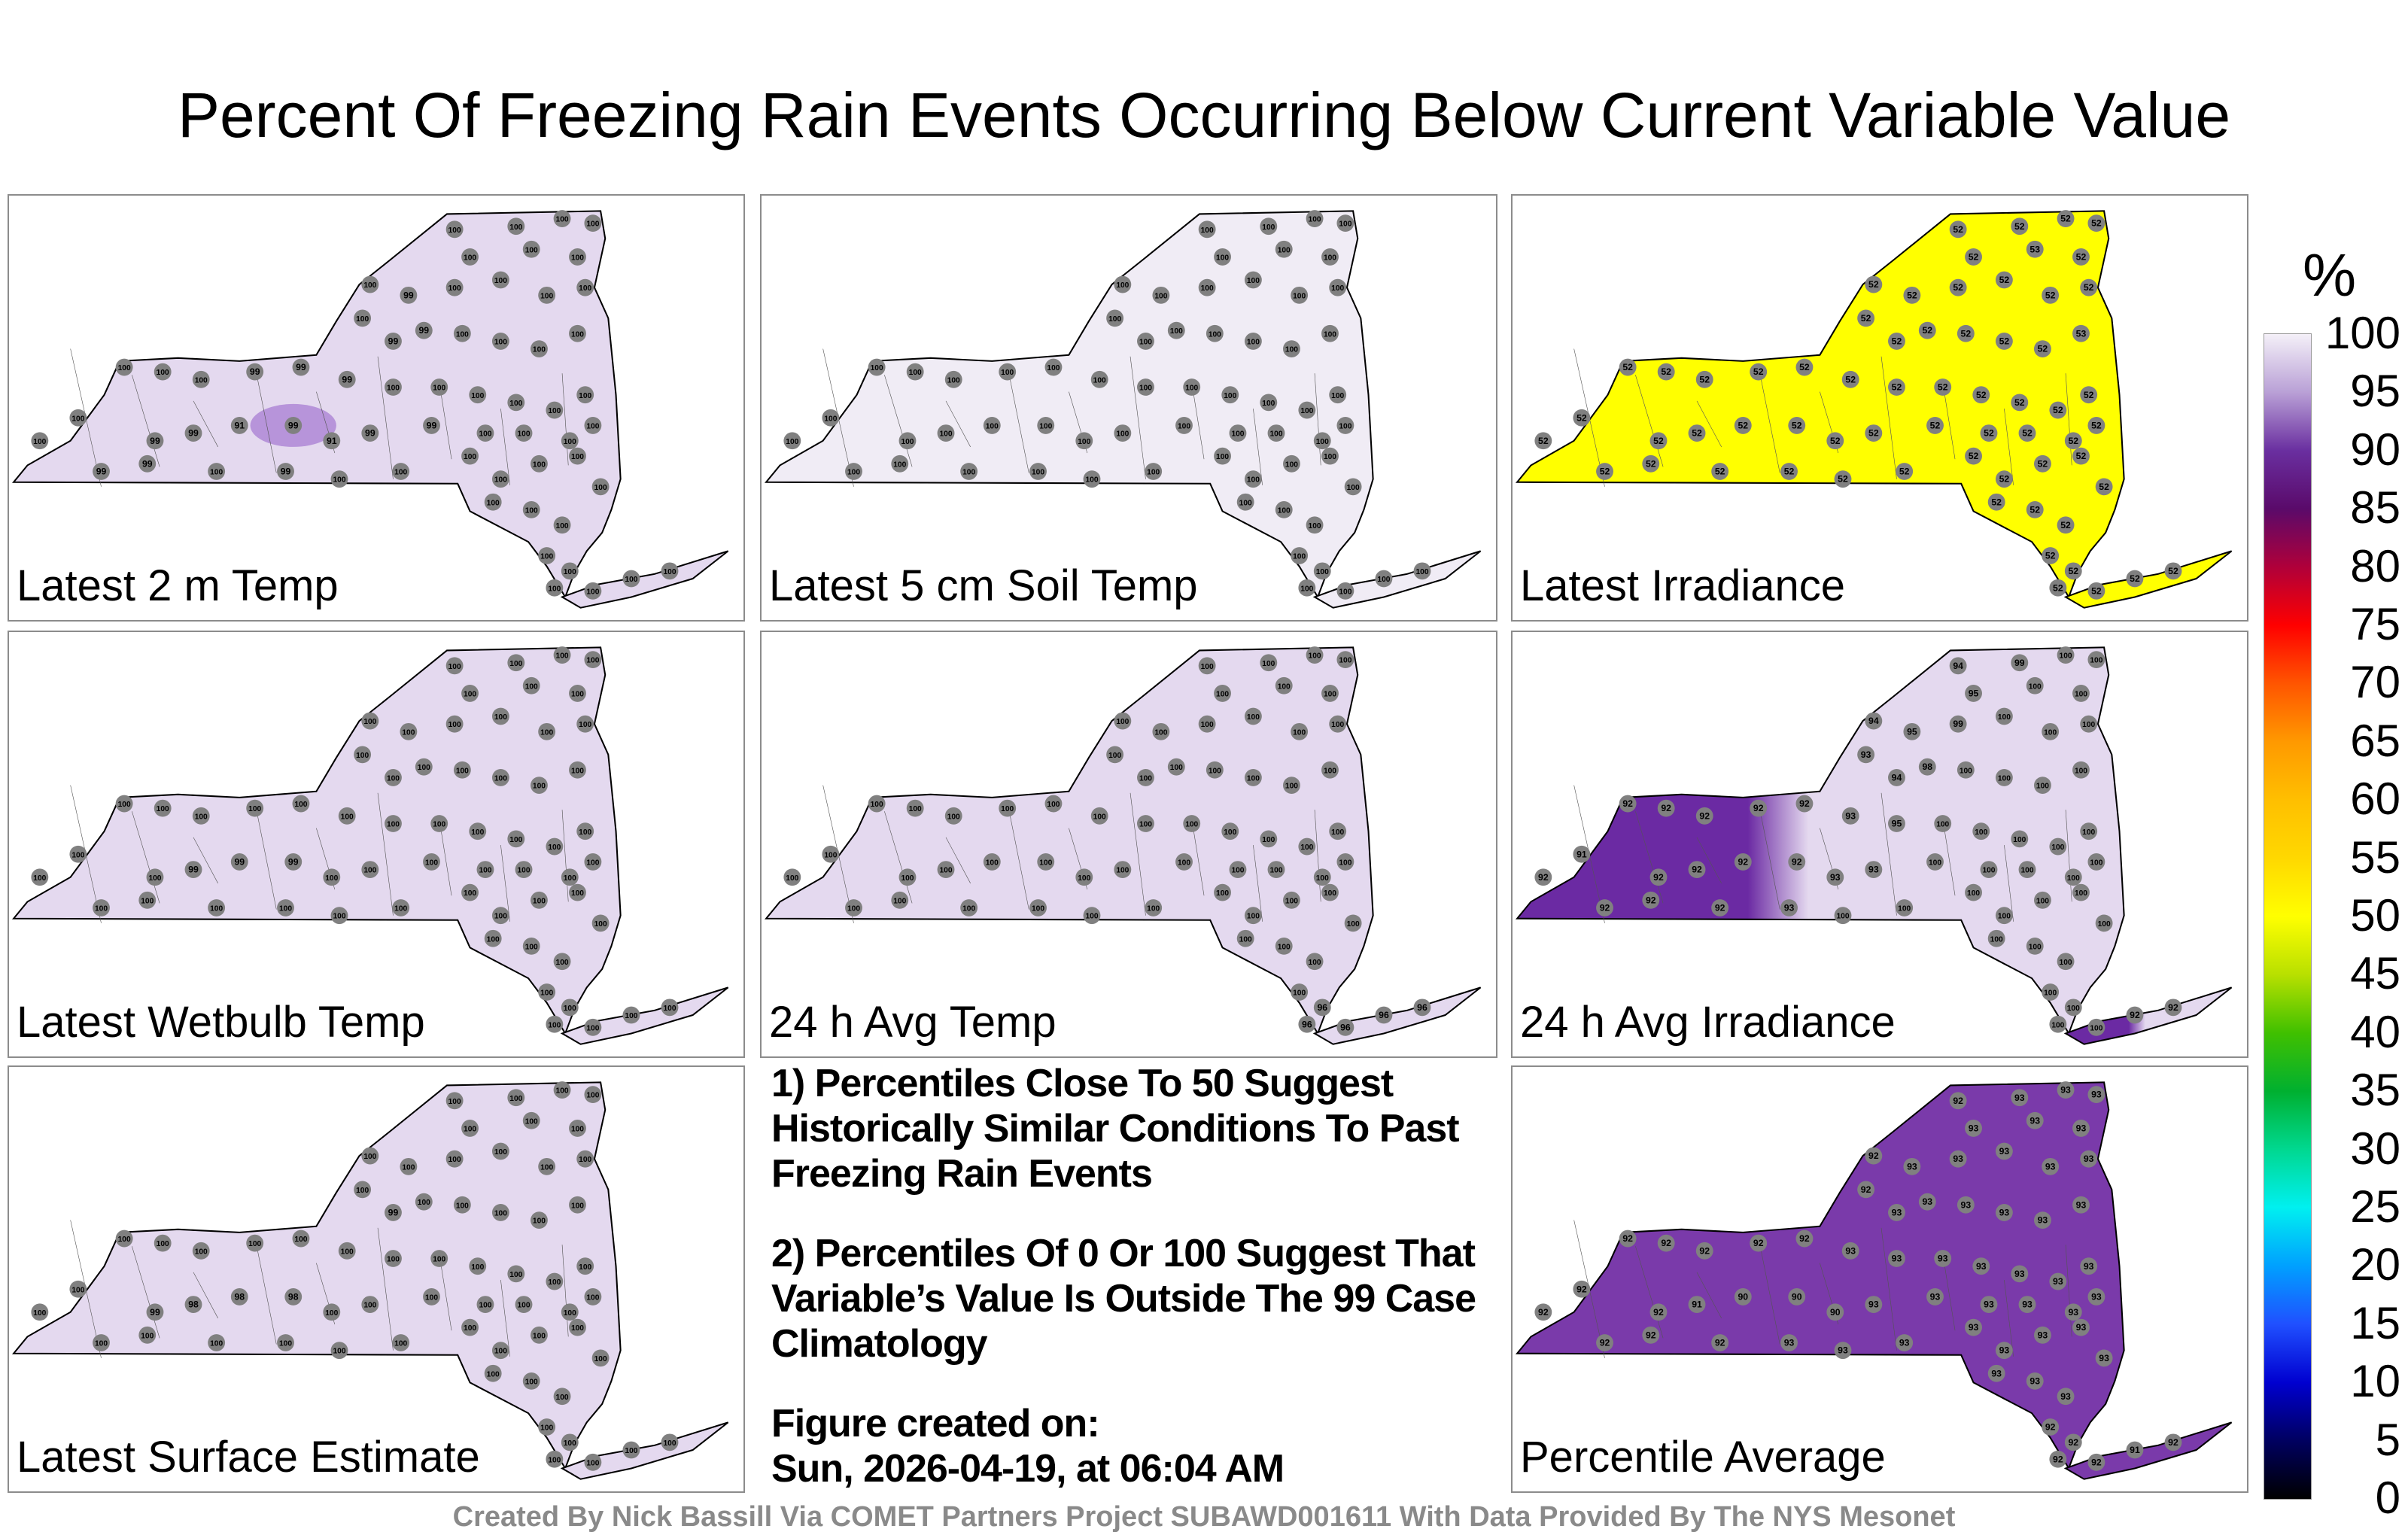 This screenshot has height=1535, width=2408. I want to click on station-marker: 52, so click(1743, 425).